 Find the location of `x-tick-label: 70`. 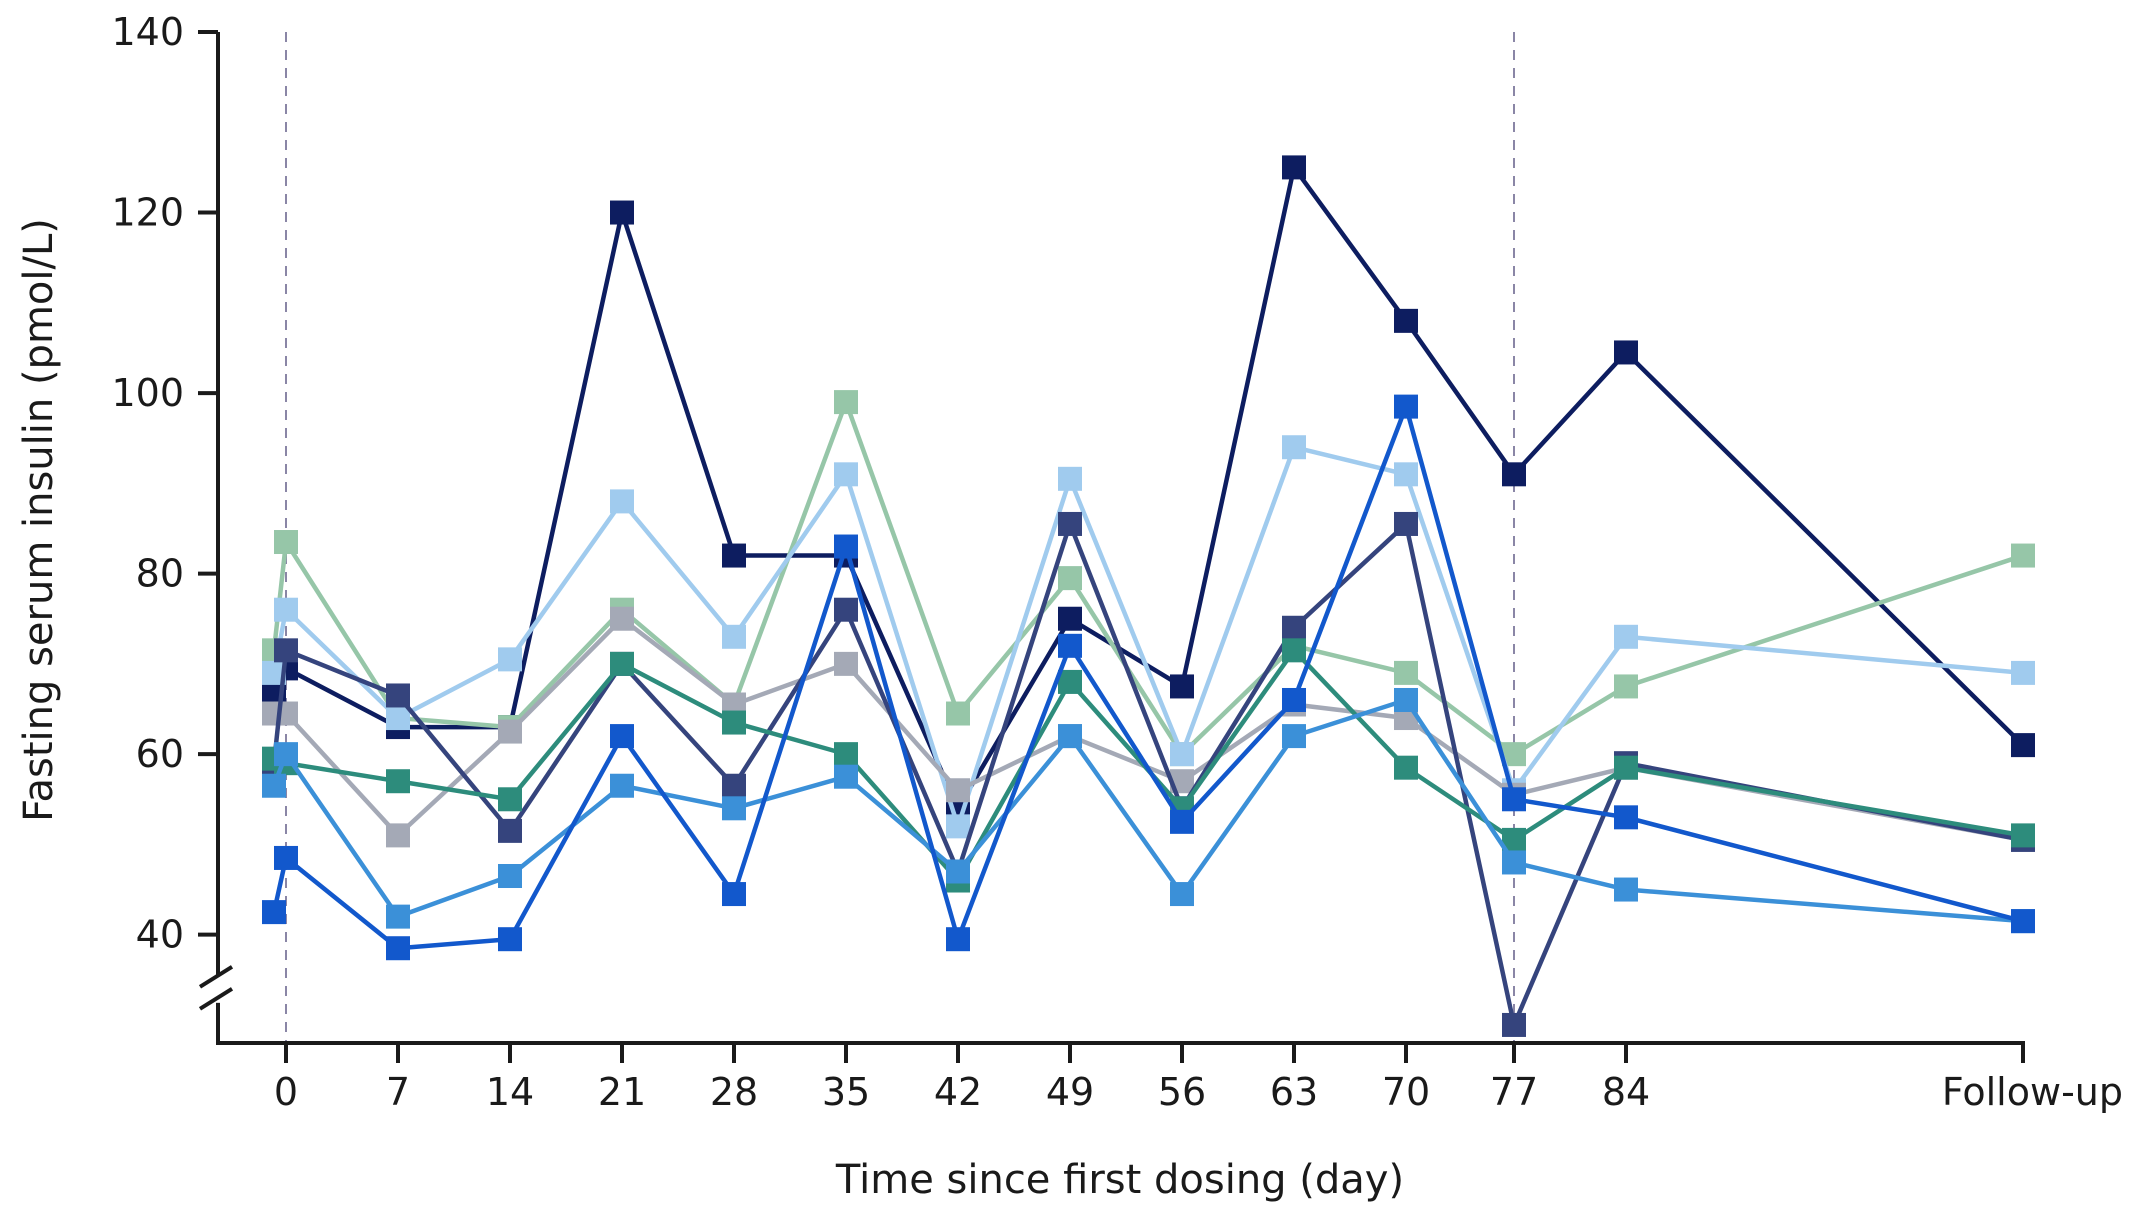

x-tick-label: 70 is located at coordinates (1406, 1092).